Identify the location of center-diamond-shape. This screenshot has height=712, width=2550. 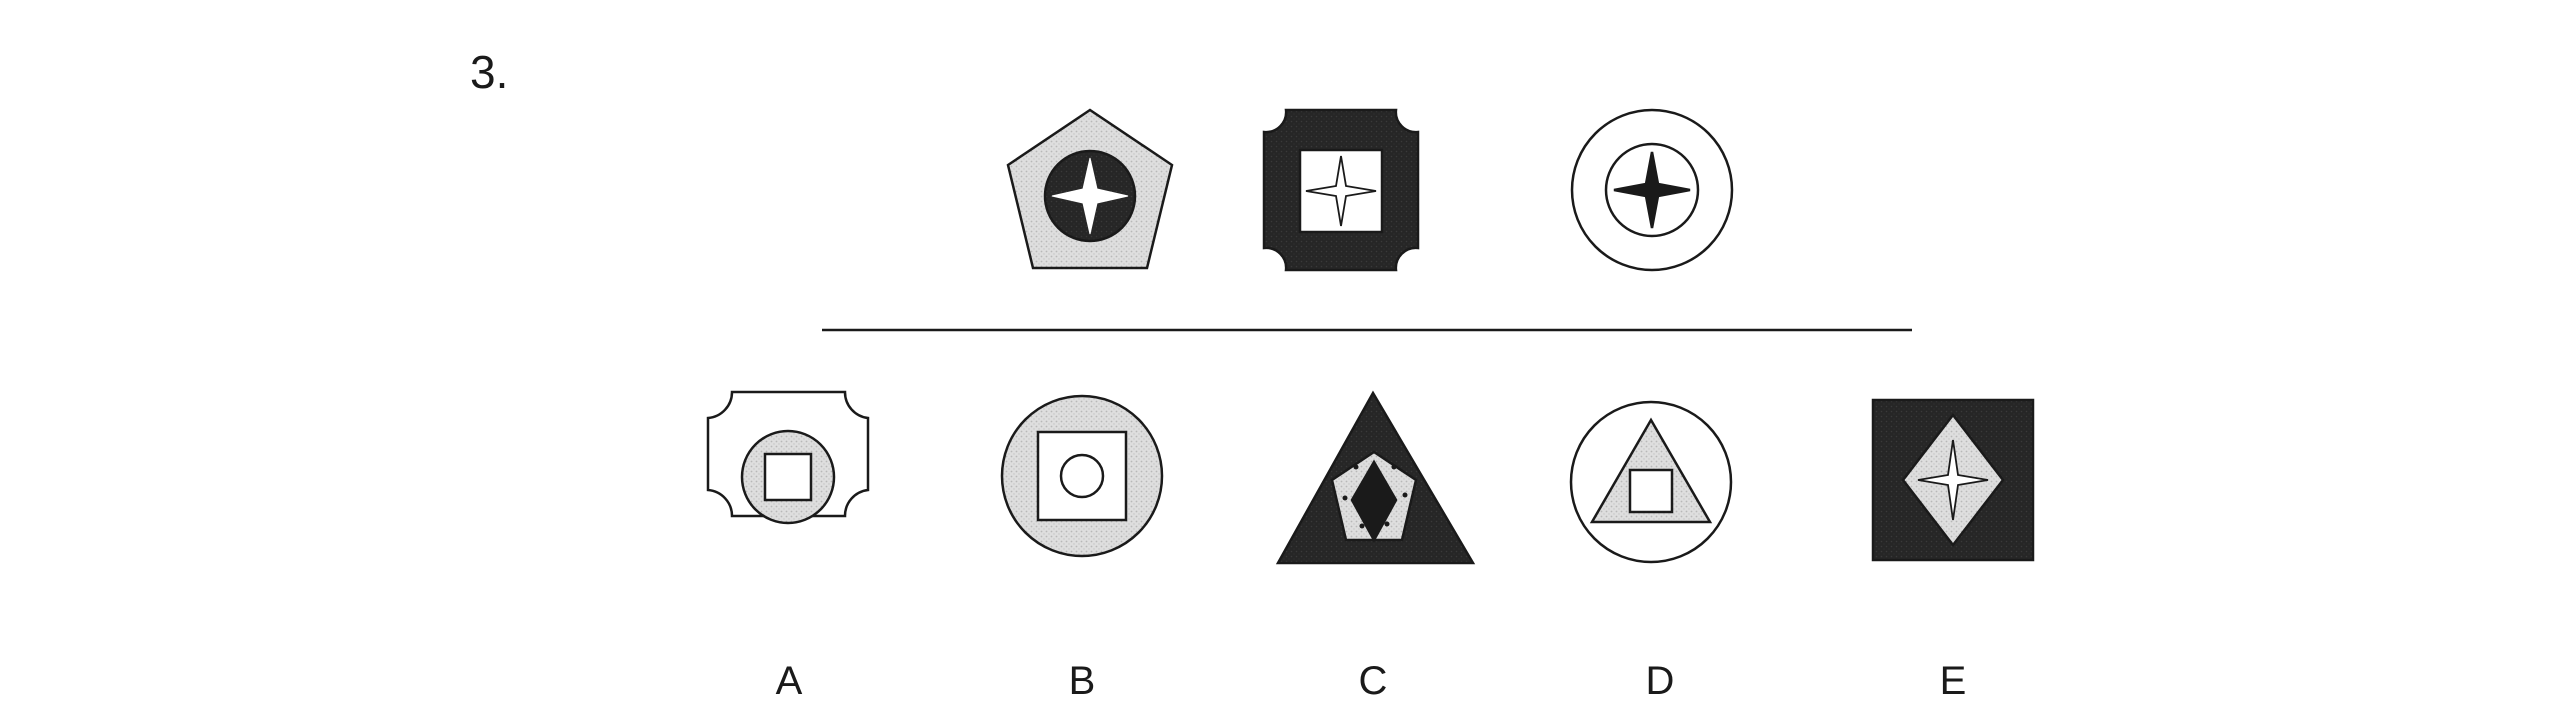
(1374, 501).